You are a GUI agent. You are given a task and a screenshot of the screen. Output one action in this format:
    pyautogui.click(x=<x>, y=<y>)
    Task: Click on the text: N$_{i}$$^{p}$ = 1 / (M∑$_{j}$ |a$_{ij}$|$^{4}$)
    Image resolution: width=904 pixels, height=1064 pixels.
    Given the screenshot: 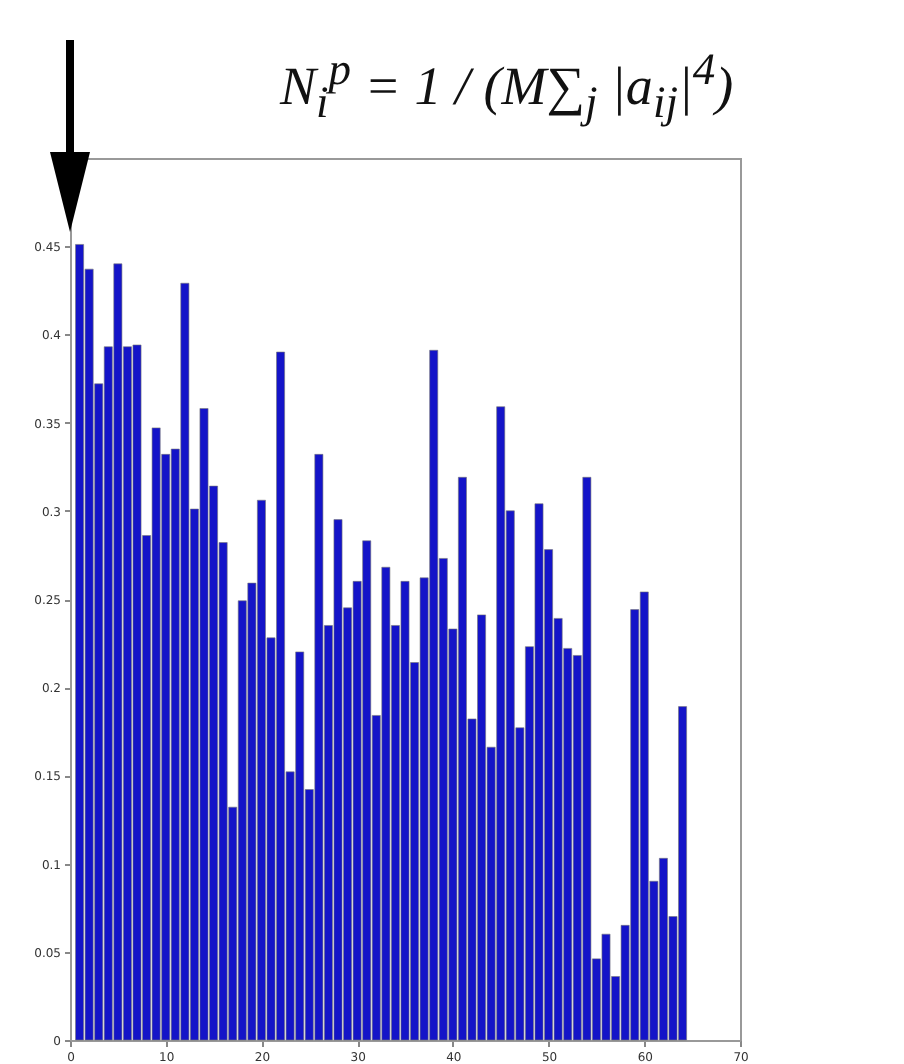 What is the action you would take?
    pyautogui.click(x=507, y=85)
    